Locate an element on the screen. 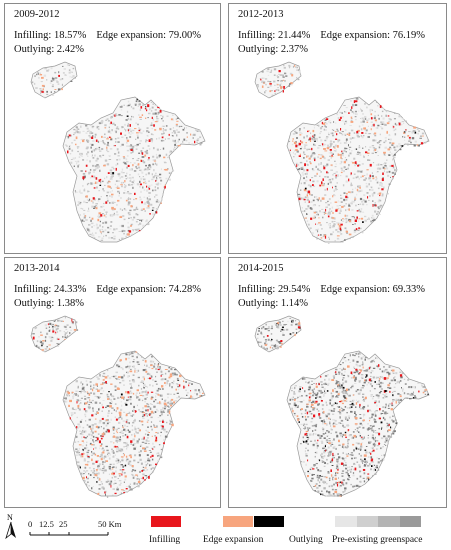 The width and height of the screenshot is (451, 550). infilling-stat: Infilling: 18.57% is located at coordinates (50, 35).